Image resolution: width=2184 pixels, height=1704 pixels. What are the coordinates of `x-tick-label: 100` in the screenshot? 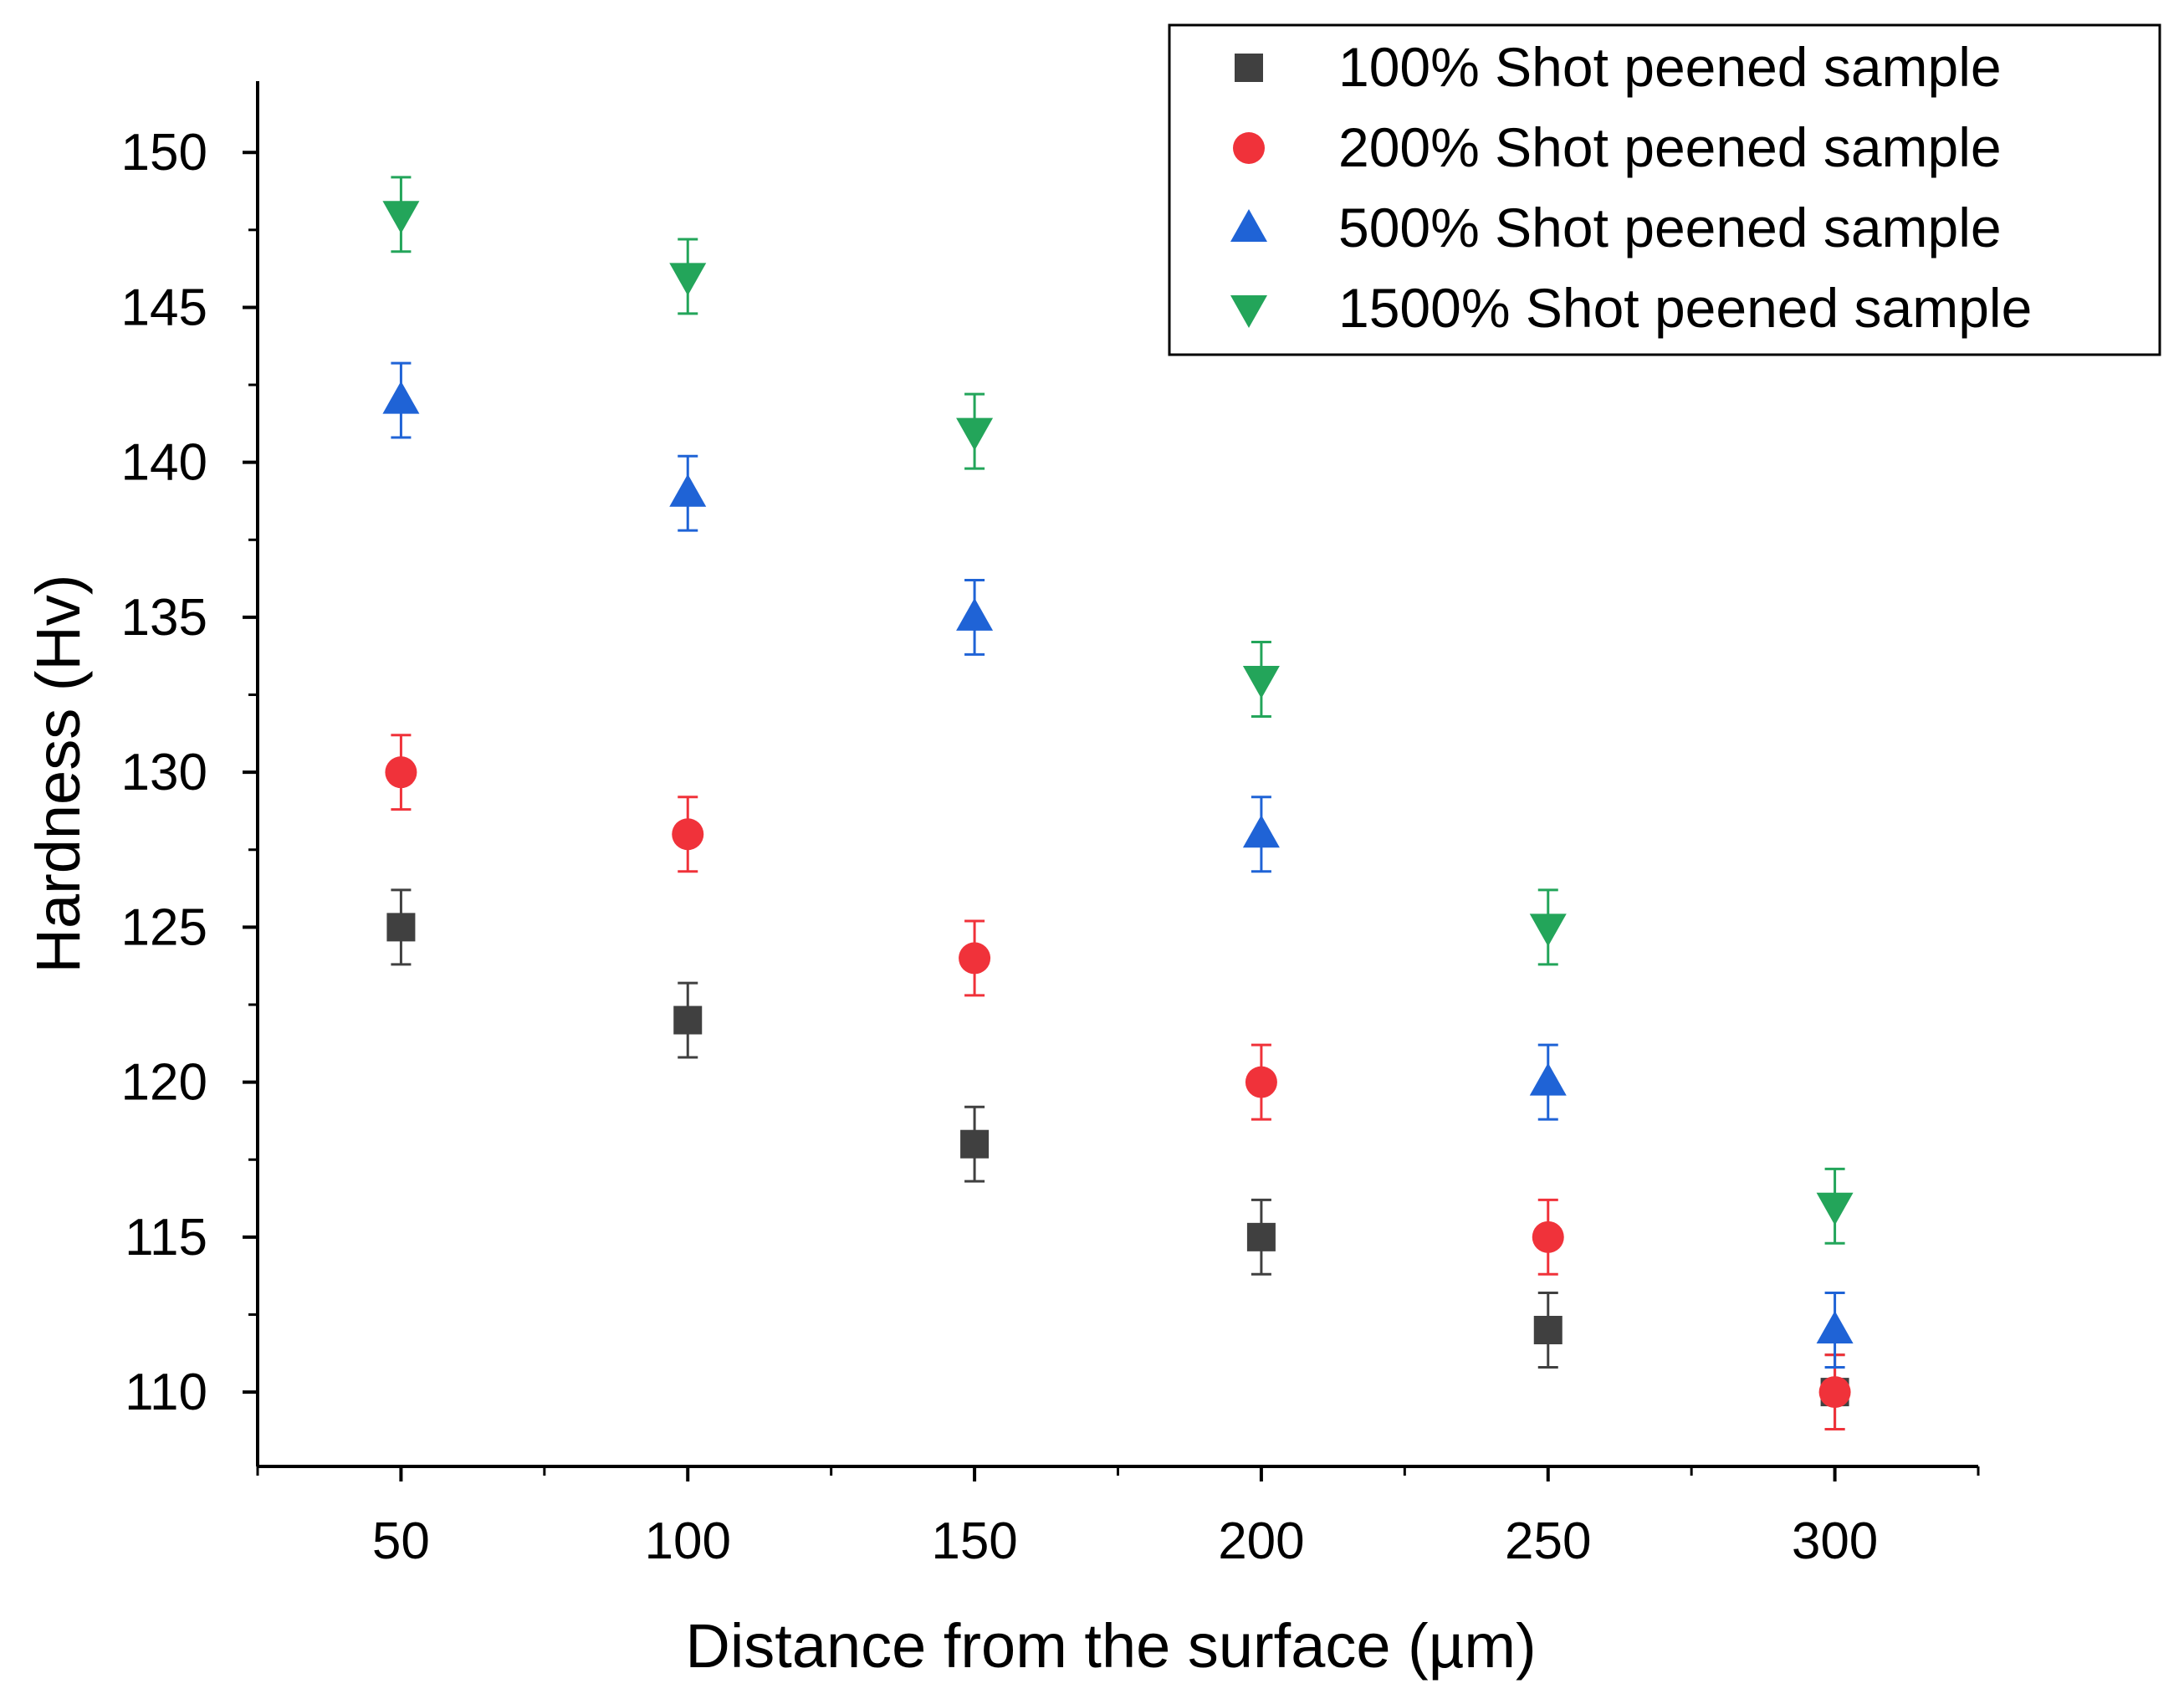 It's located at (688, 1541).